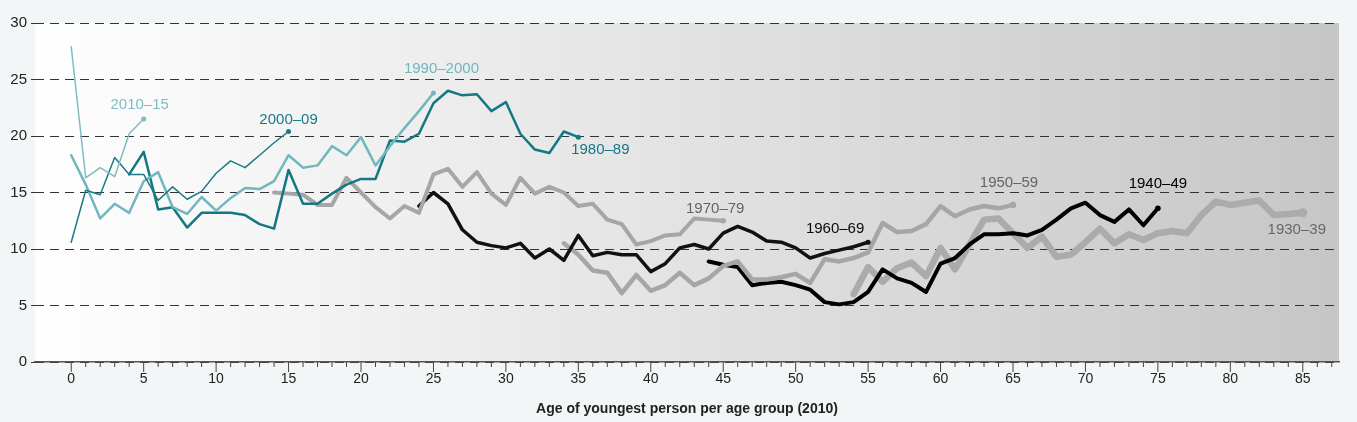 The height and width of the screenshot is (422, 1357). I want to click on x-tick-label: 25, so click(433, 378).